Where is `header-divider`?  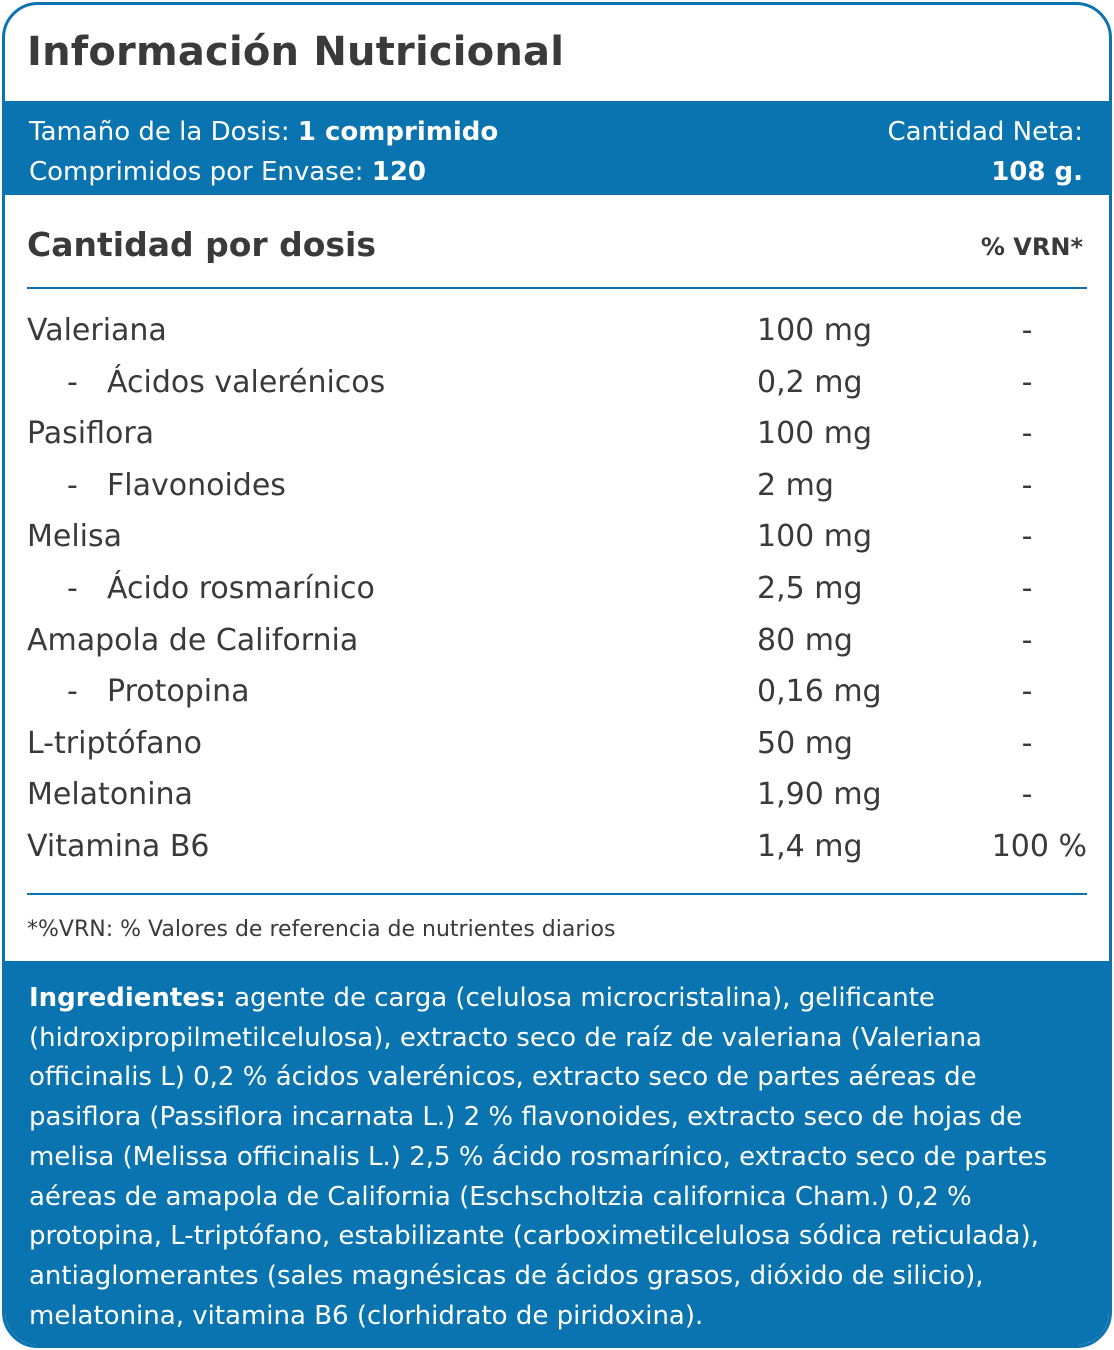
header-divider is located at coordinates (557, 288).